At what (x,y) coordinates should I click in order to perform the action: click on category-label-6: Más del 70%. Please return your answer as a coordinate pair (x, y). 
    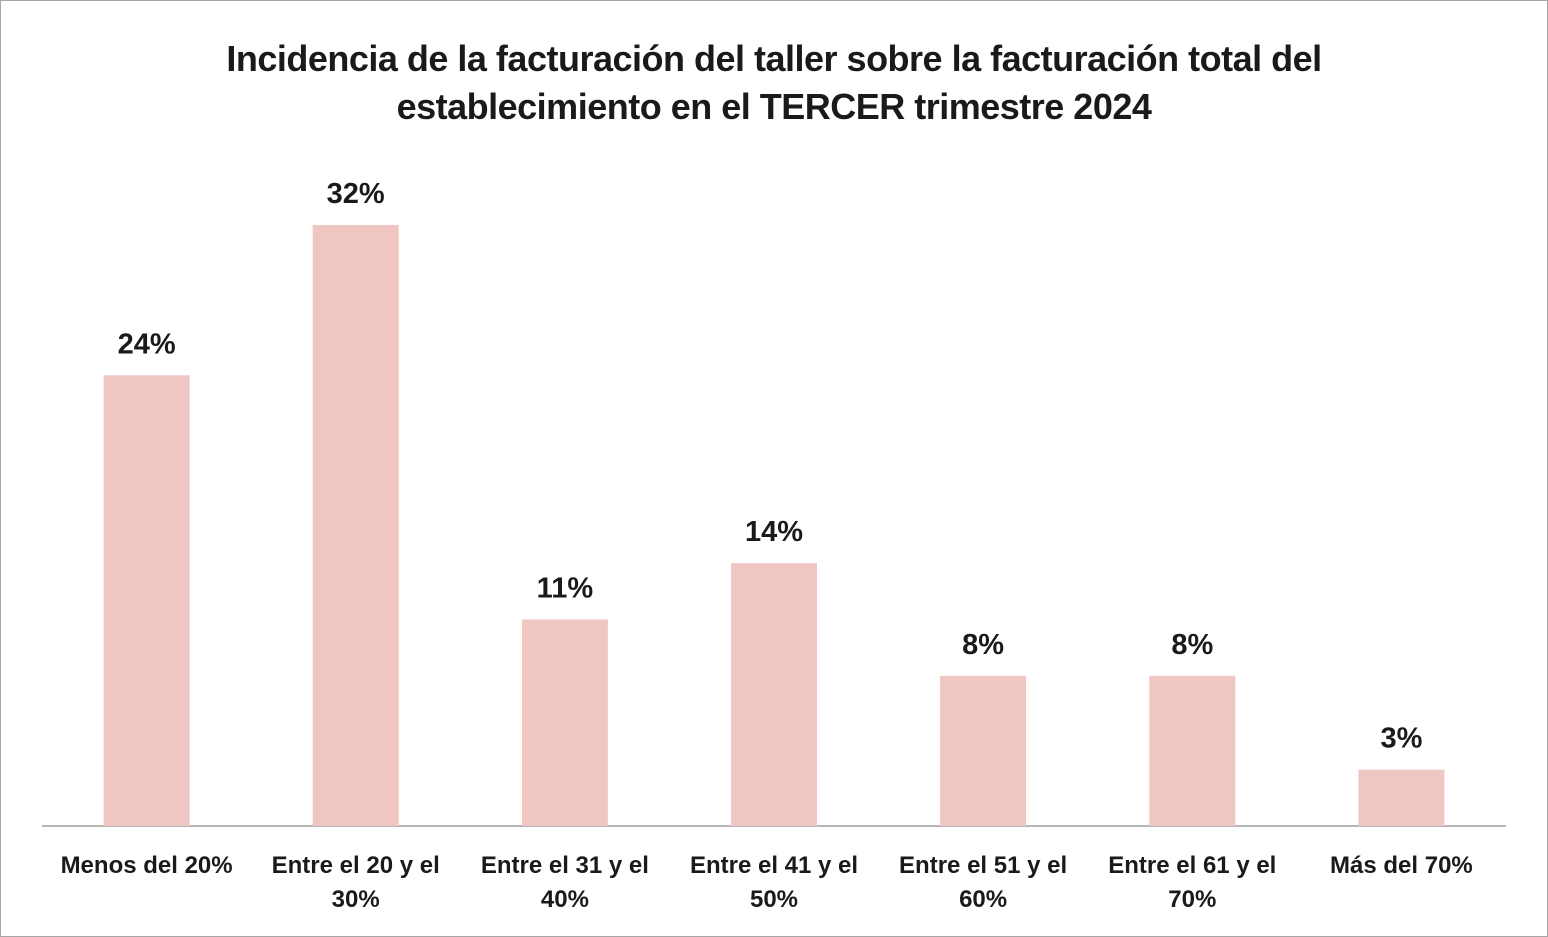
    Looking at the image, I should click on (1401, 865).